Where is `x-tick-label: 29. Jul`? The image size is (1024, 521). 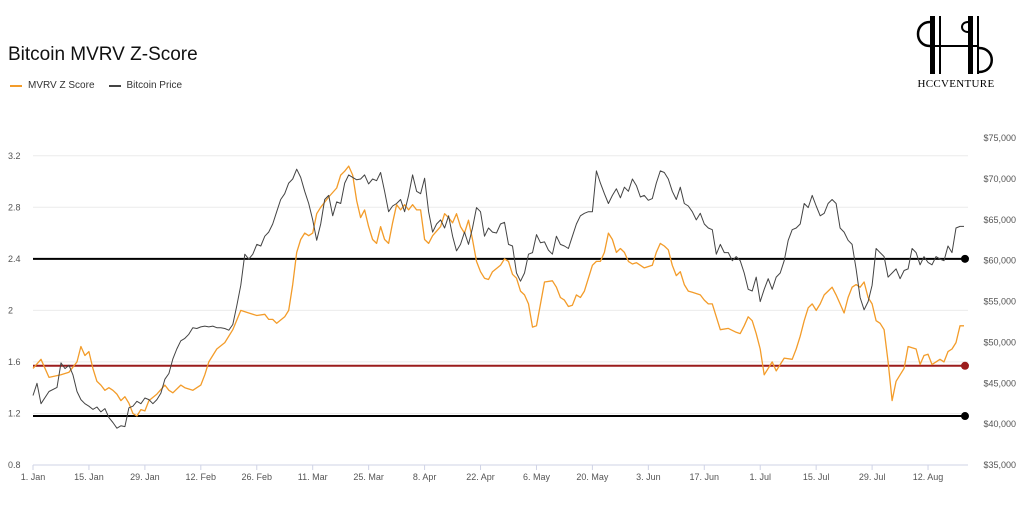 x-tick-label: 29. Jul is located at coordinates (872, 477).